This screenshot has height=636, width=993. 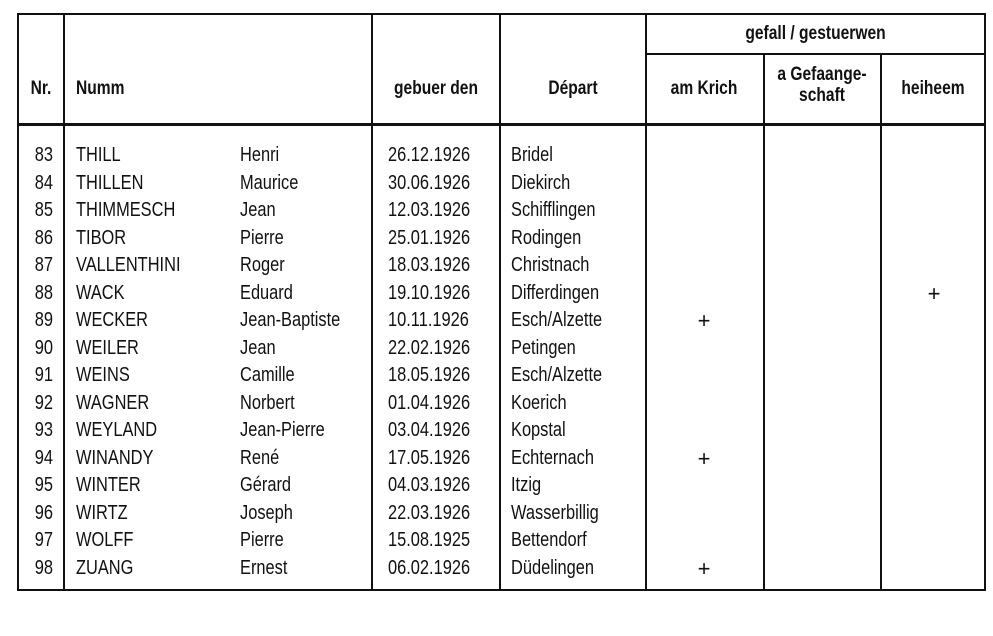 I want to click on row-surname: WACK, so click(x=100, y=292).